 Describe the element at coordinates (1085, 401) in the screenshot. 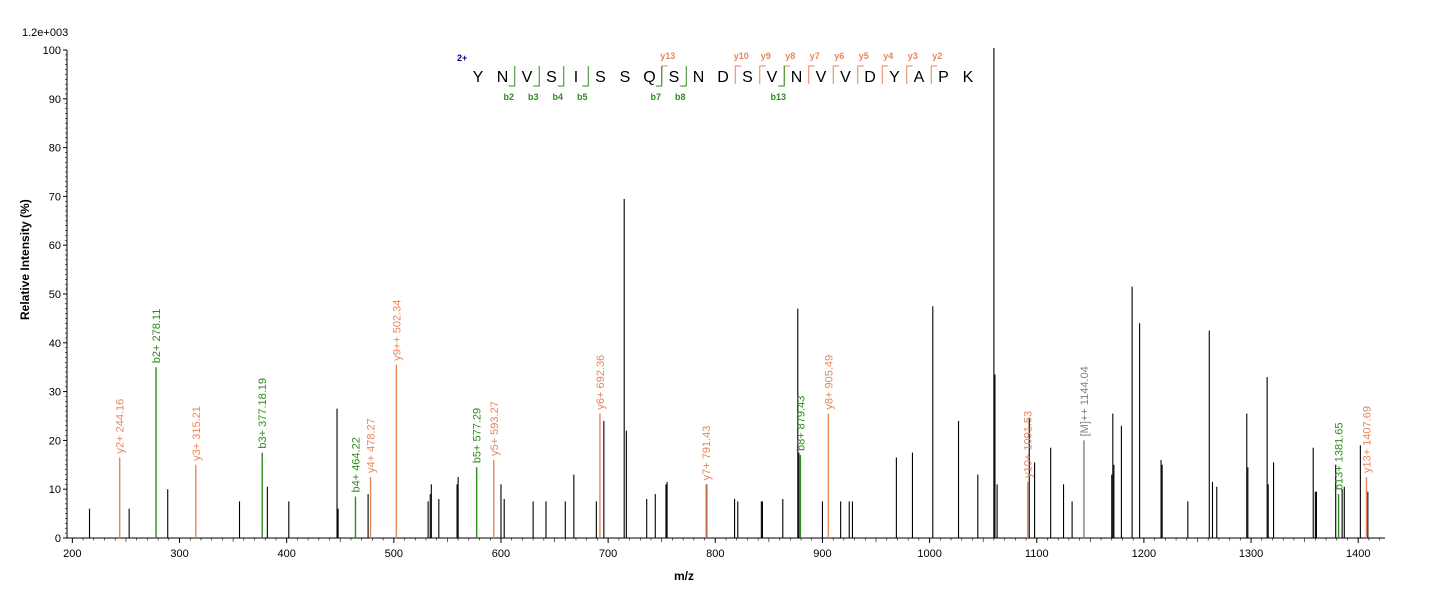

I see `peak-label: [M]++ 1144.04` at that location.